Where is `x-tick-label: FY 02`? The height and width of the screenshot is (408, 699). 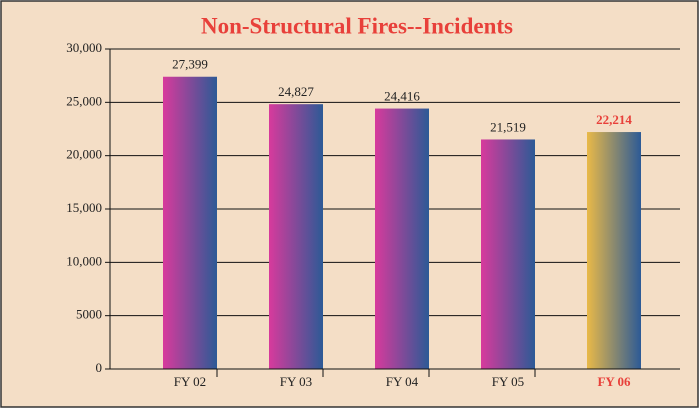
x-tick-label: FY 02 is located at coordinates (190, 381).